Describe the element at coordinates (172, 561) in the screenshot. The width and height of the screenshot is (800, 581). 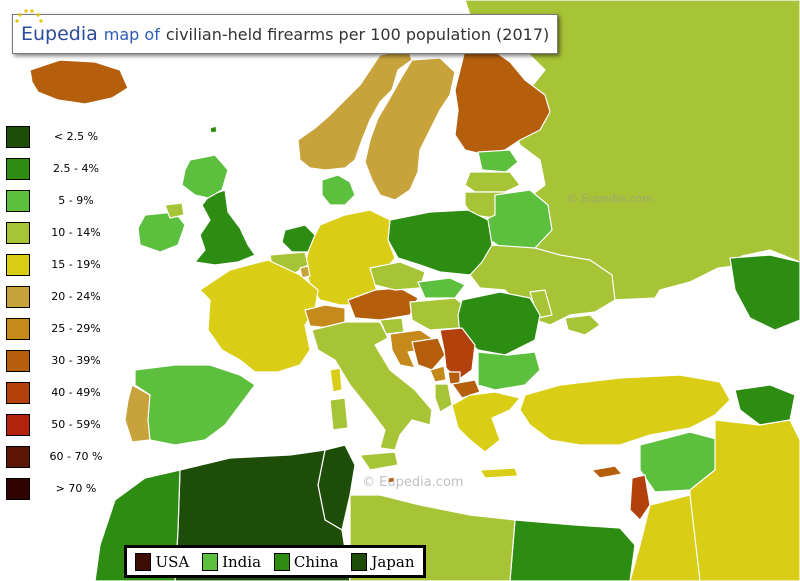
I see `comparison-label: USA` at that location.